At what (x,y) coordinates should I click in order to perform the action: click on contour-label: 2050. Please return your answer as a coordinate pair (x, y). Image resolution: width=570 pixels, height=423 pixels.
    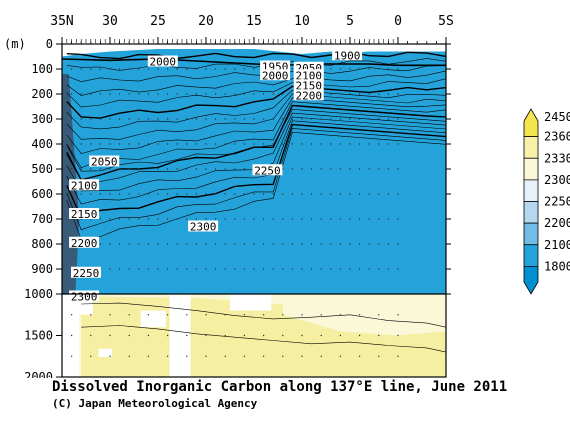
    Looking at the image, I should click on (104, 162).